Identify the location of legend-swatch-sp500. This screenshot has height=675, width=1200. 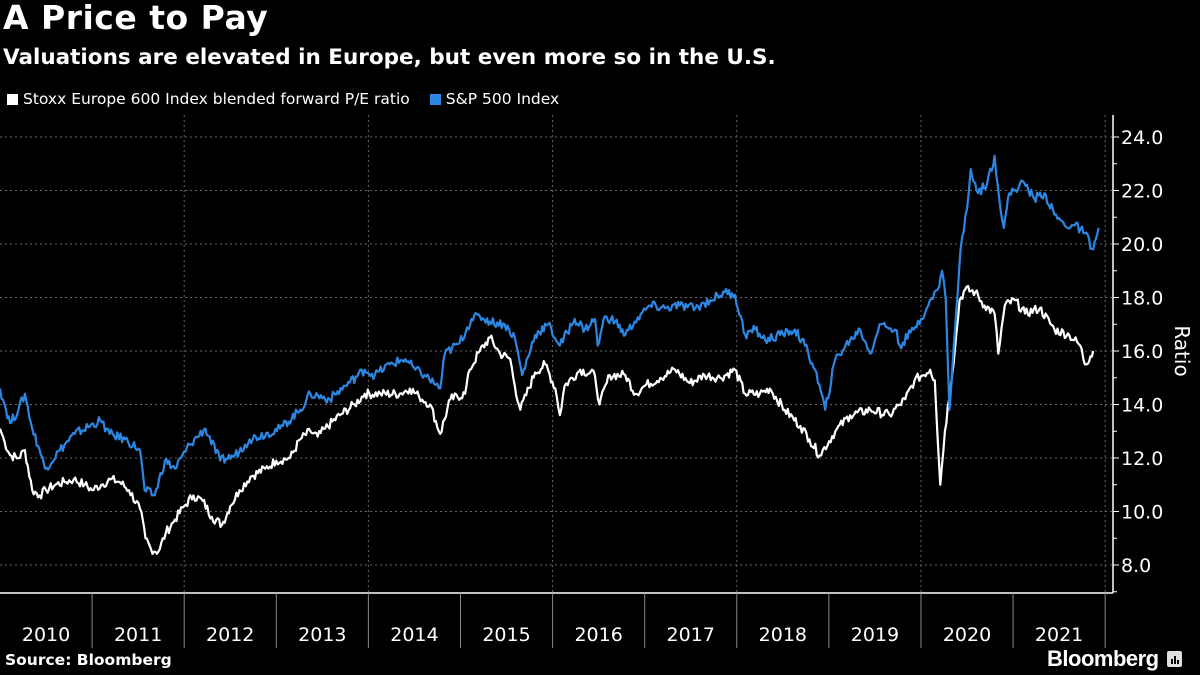
(435, 99).